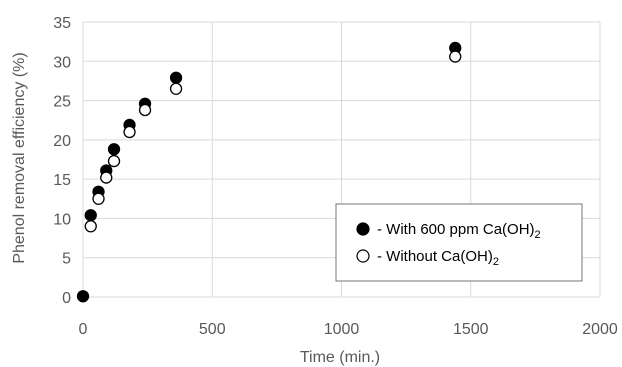  What do you see at coordinates (456, 229) in the screenshot?
I see `legend-label-with-caoh2-main: - With 600 ppm Ca(OH)` at bounding box center [456, 229].